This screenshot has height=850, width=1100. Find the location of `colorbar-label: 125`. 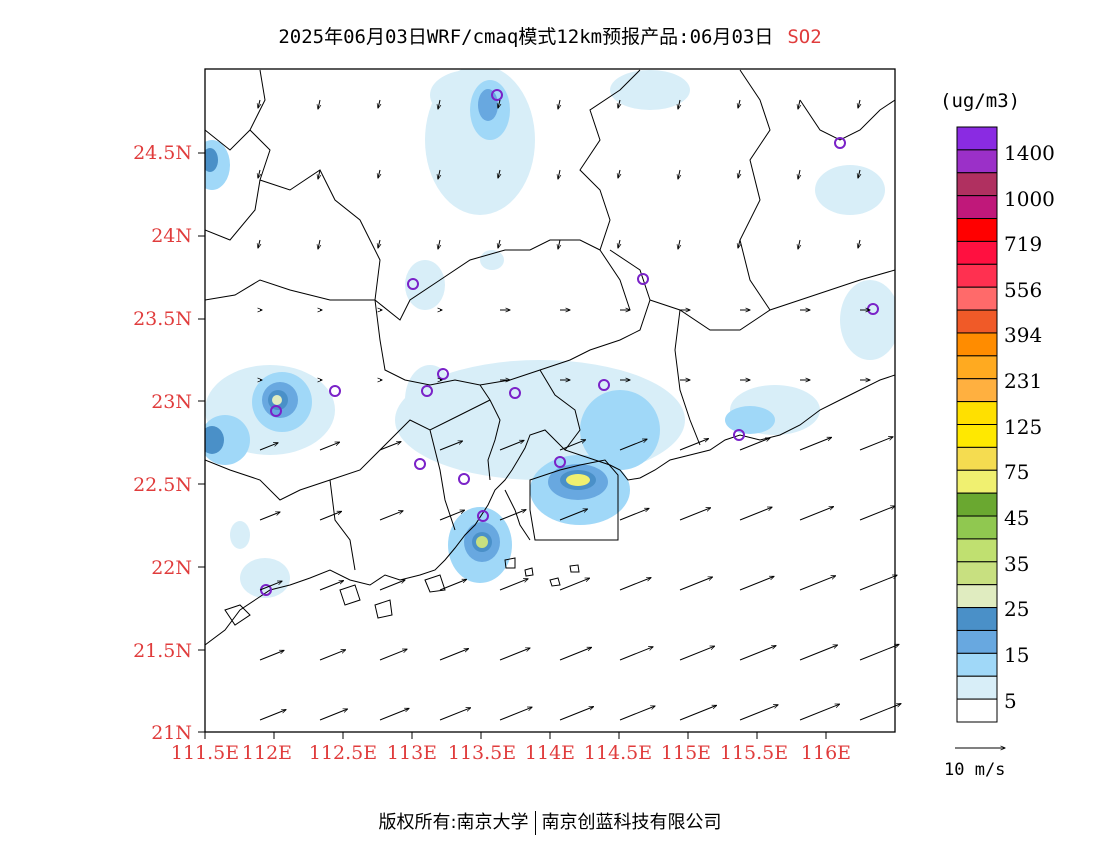

colorbar-label: 125 is located at coordinates (1023, 427).